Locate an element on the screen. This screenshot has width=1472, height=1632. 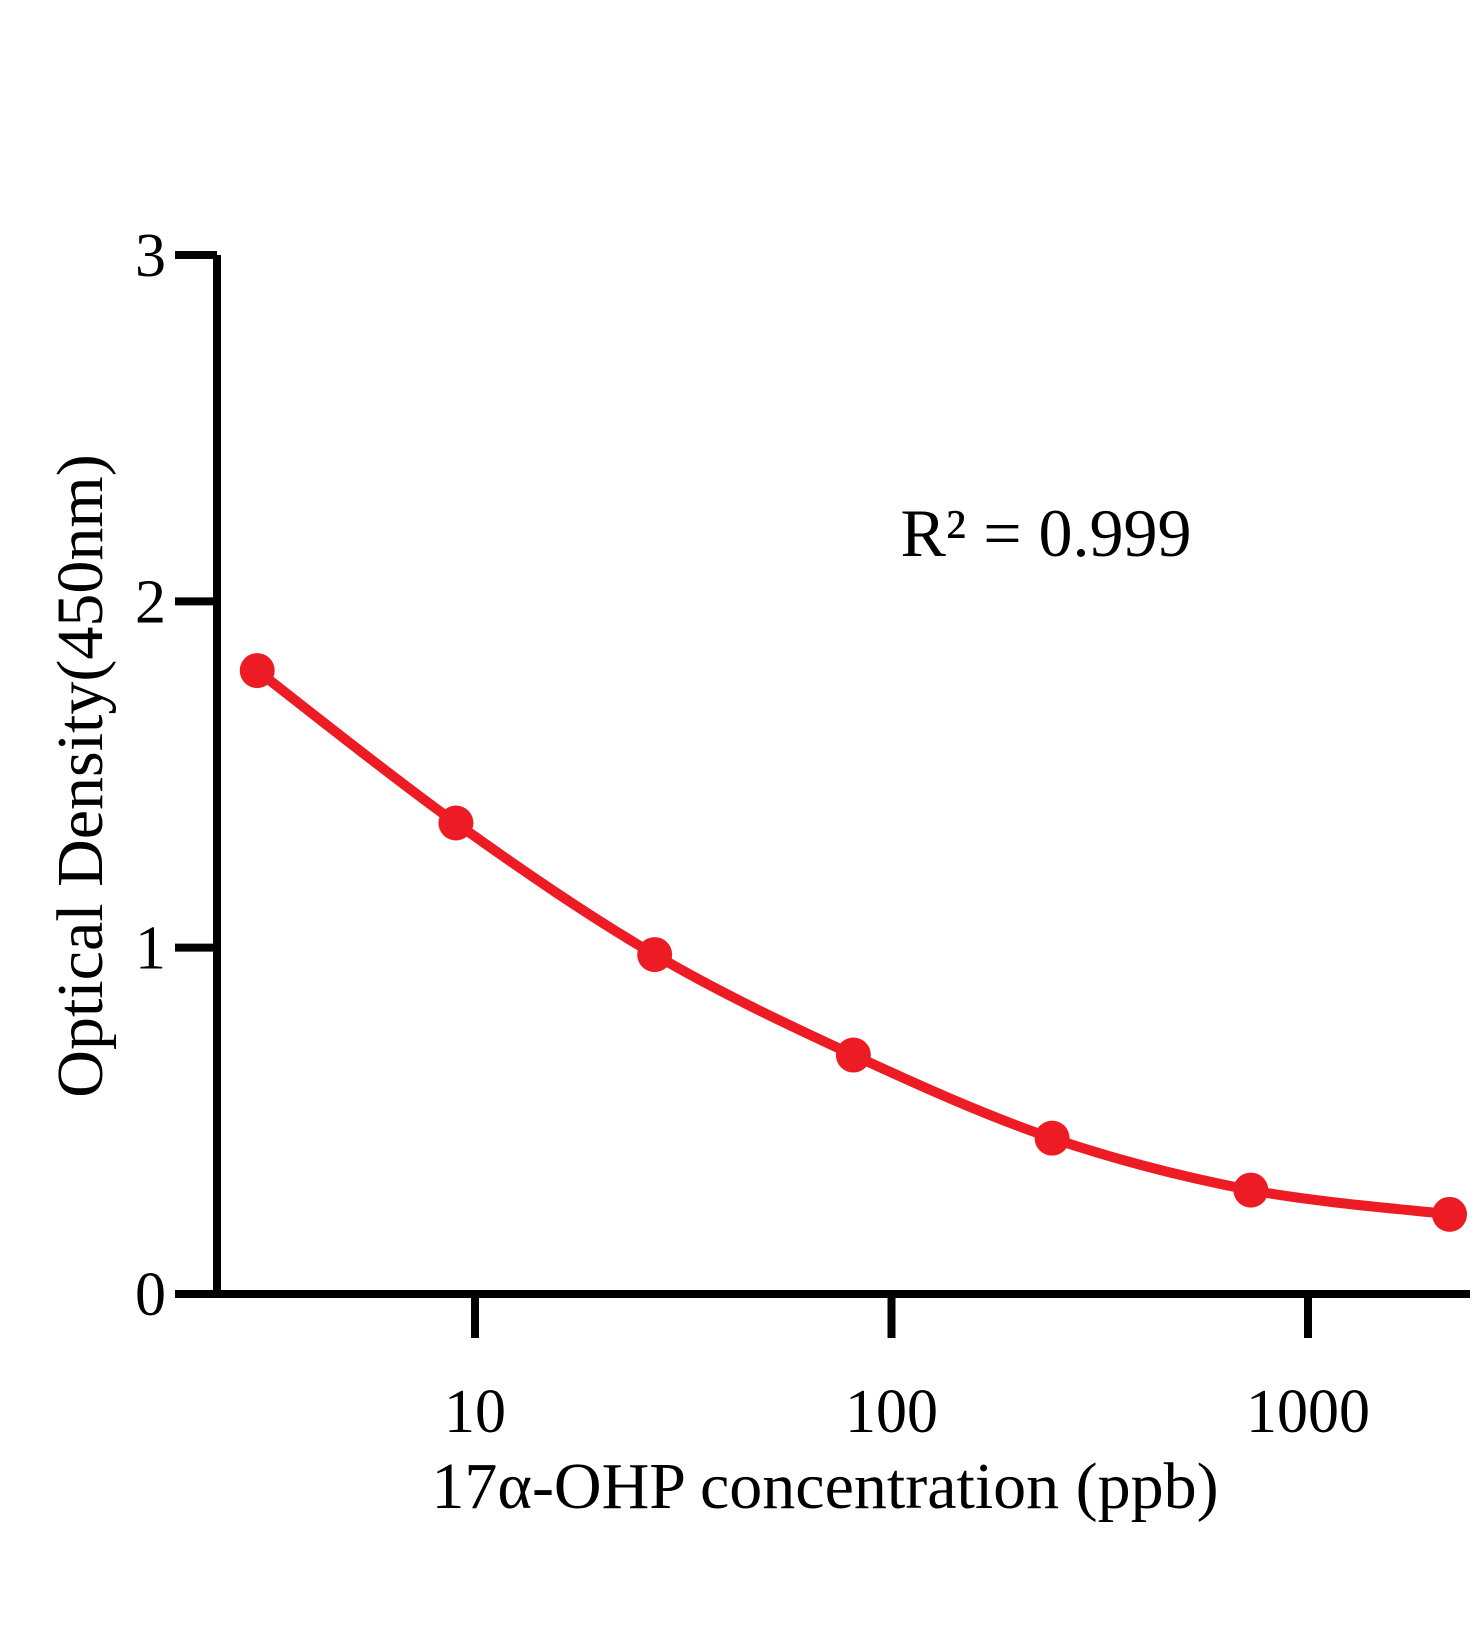
x-tick-label: 100 is located at coordinates (891, 1412).